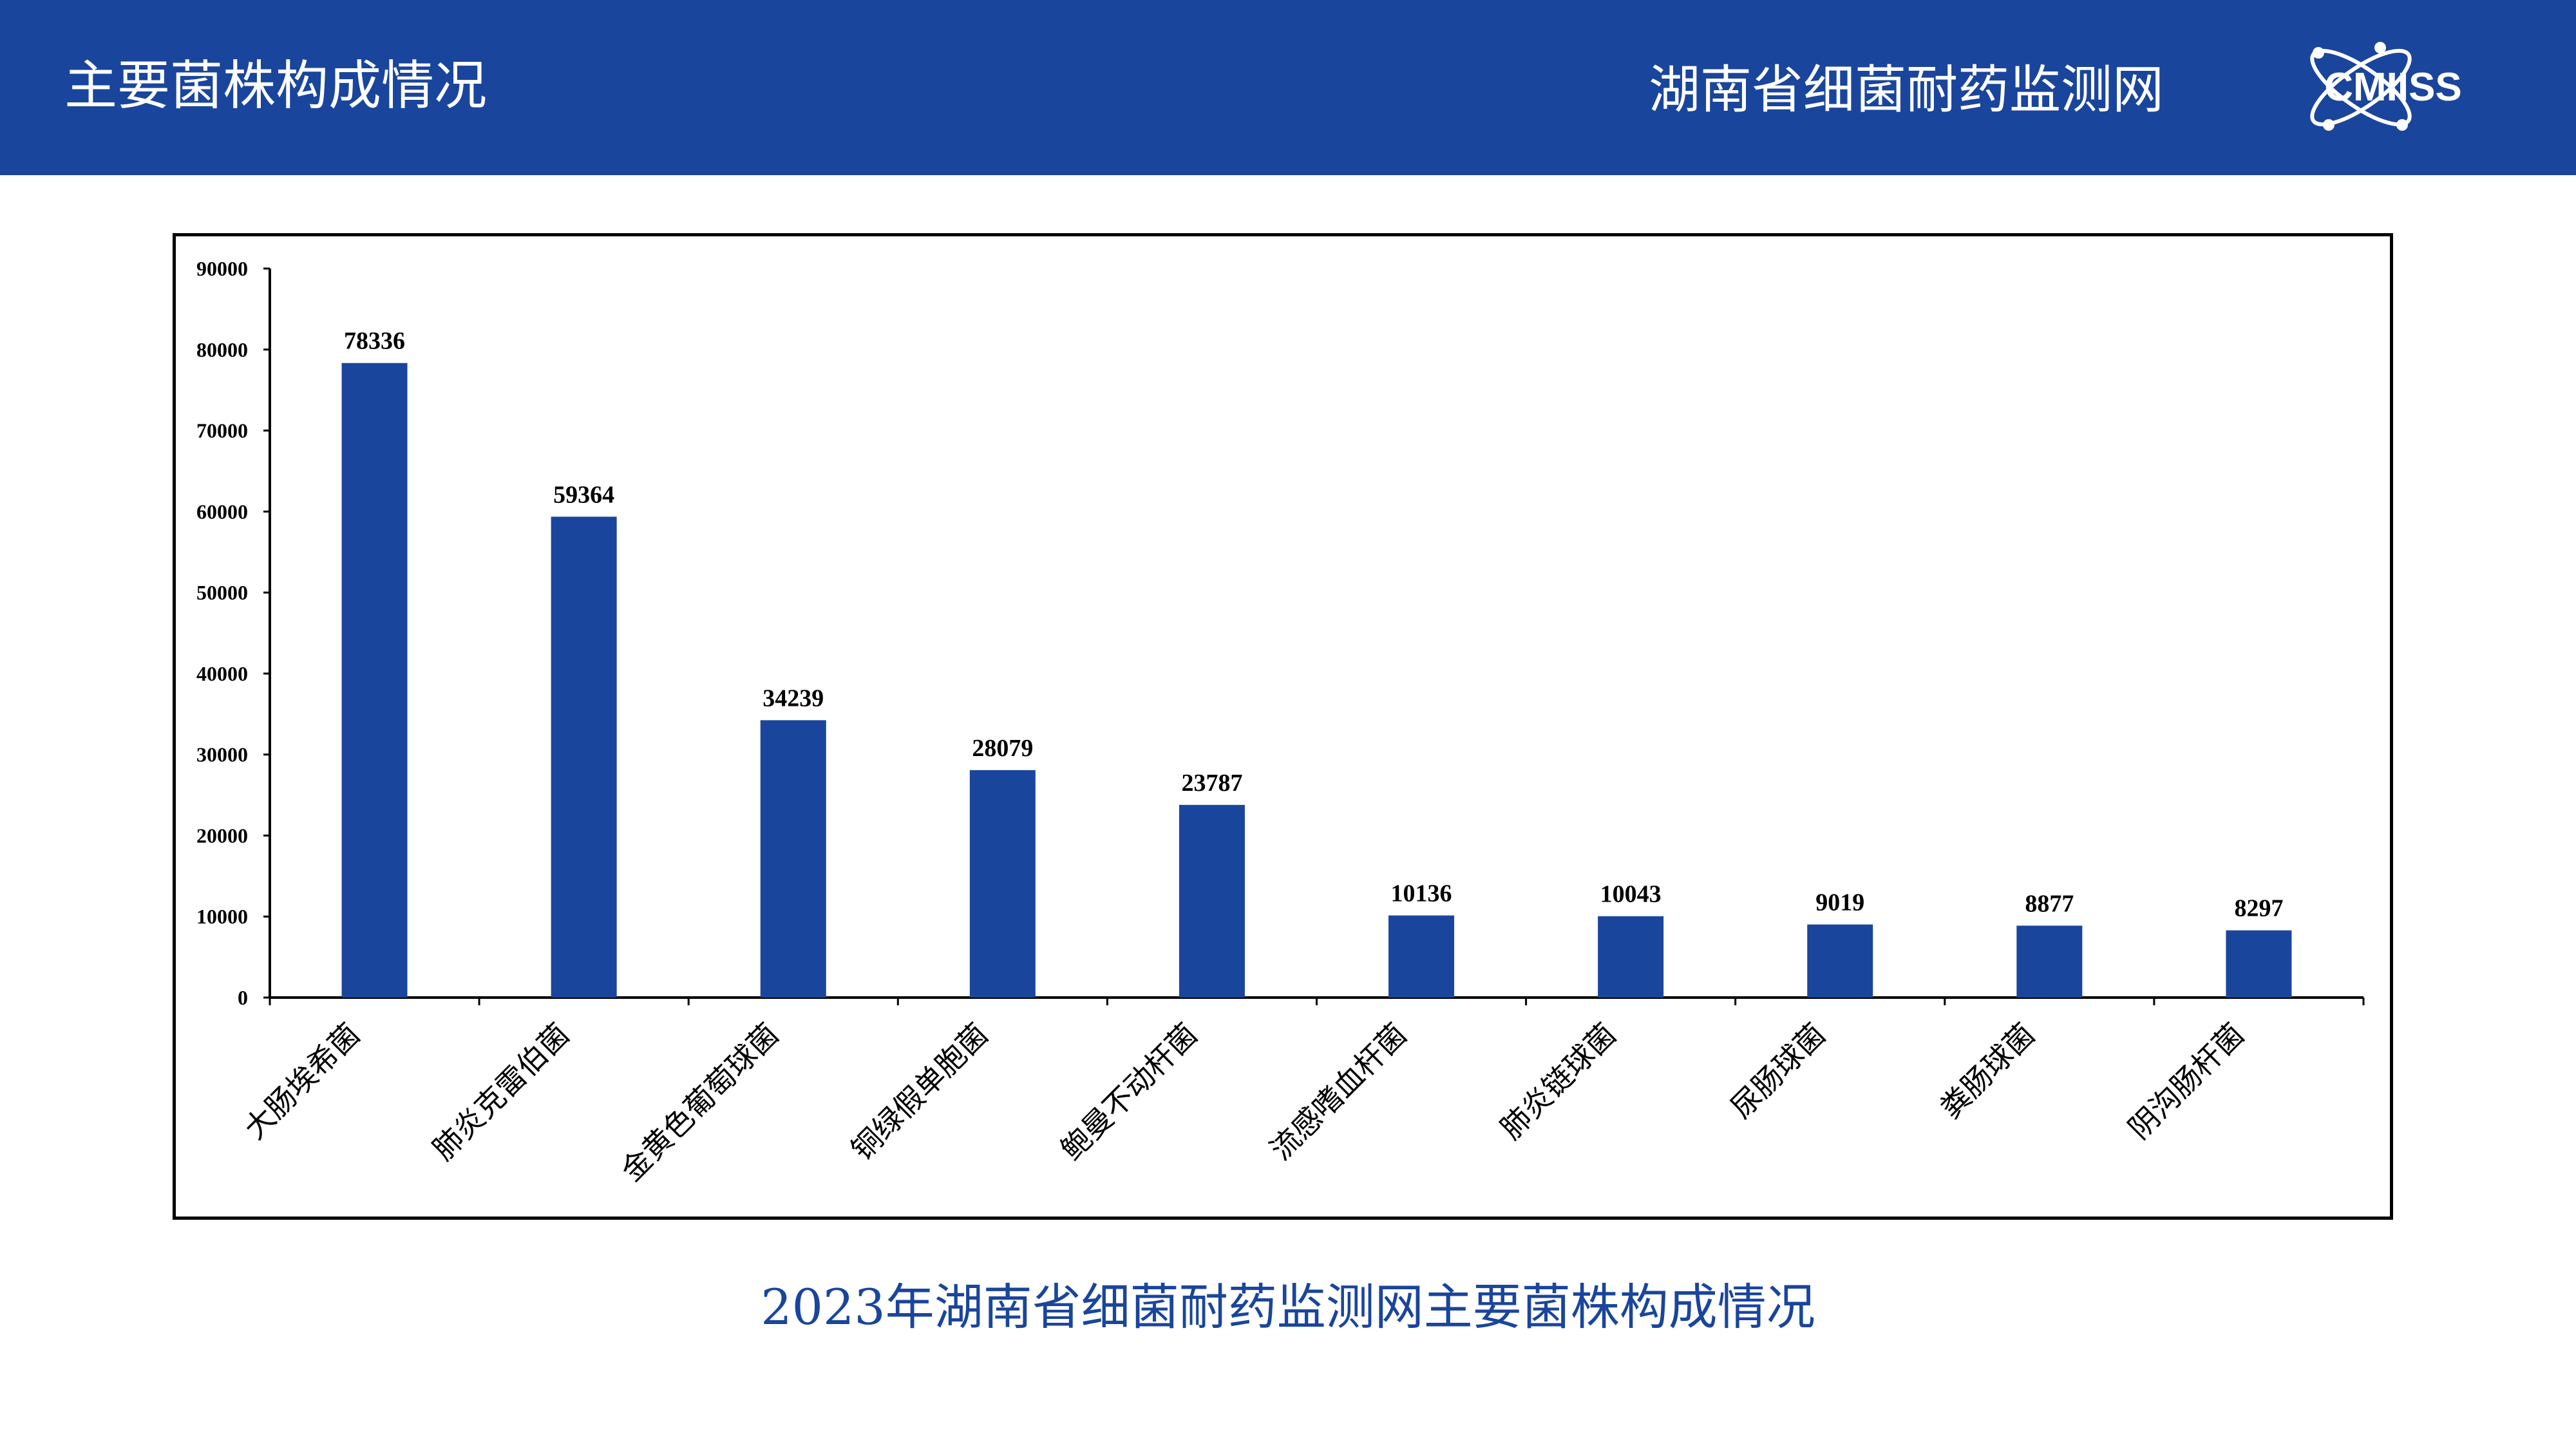  I want to click on y-tick-label: 80000, so click(222, 350).